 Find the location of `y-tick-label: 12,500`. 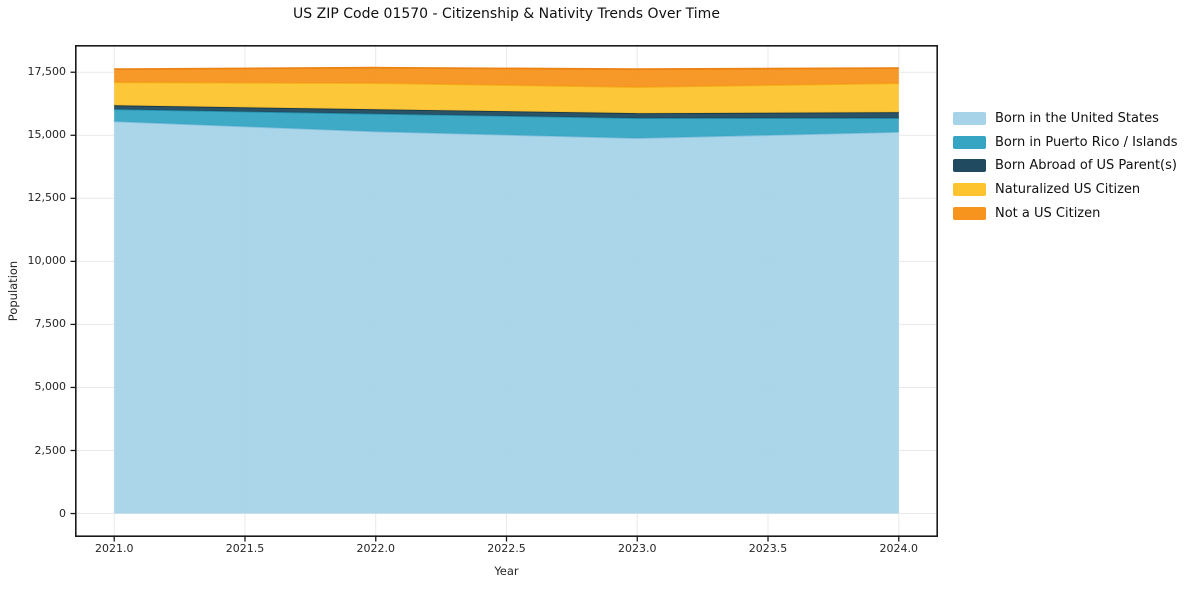

y-tick-label: 12,500 is located at coordinates (47, 198).